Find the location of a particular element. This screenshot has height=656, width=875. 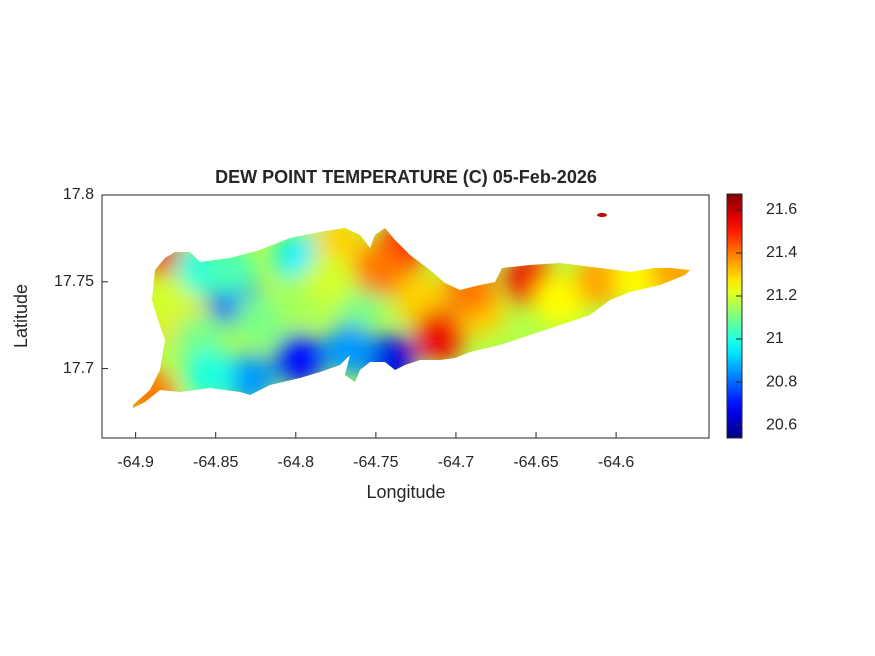

y-tick-label: 17.7 is located at coordinates (78, 368).